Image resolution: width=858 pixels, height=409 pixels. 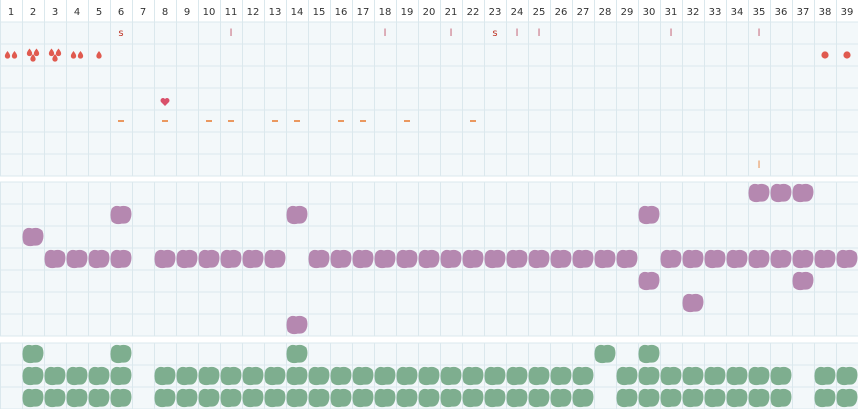 What do you see at coordinates (494, 33) in the screenshot?
I see `note: s` at bounding box center [494, 33].